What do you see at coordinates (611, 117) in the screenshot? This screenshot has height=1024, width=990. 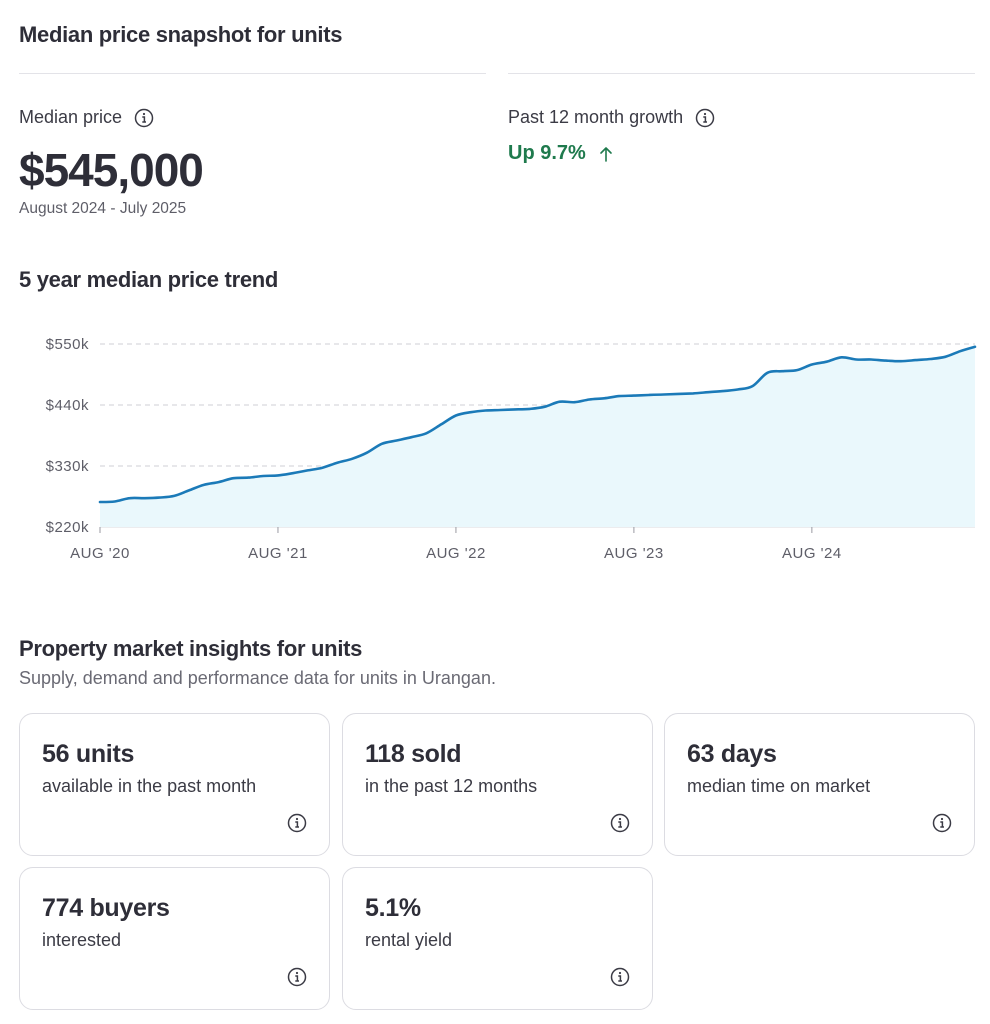 I see `growth-label-row: Past 12 month growth` at bounding box center [611, 117].